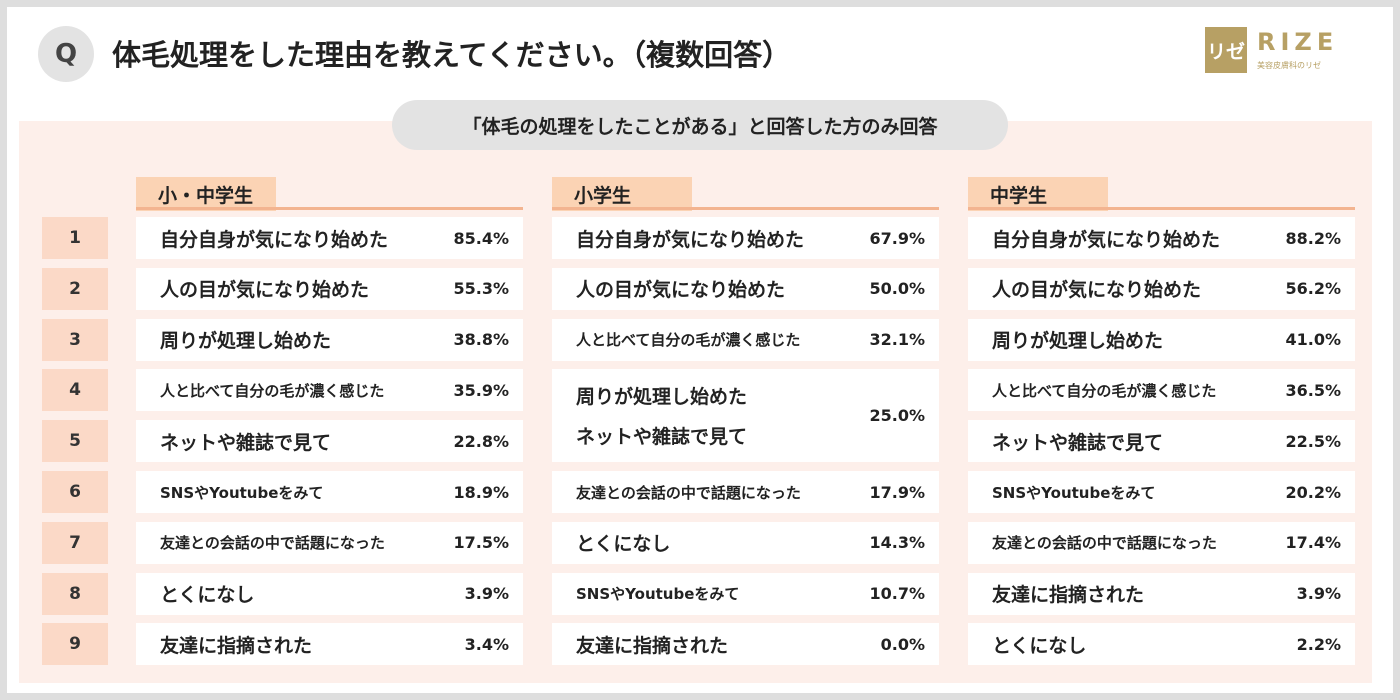  Describe the element at coordinates (75, 542) in the screenshot. I see `rank-cell: 7` at that location.